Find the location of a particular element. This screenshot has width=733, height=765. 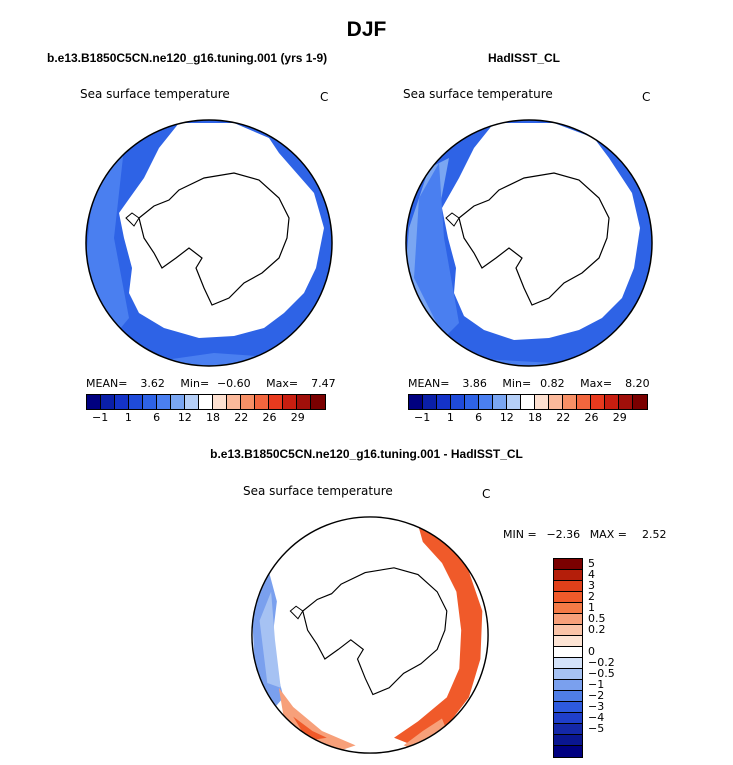

colorbar-tick-label: 0 is located at coordinates (591, 651).